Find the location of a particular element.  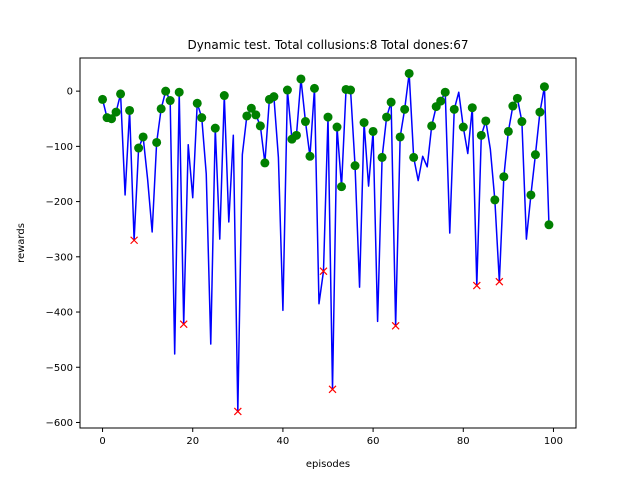

x-tick-label: 60 is located at coordinates (373, 441).